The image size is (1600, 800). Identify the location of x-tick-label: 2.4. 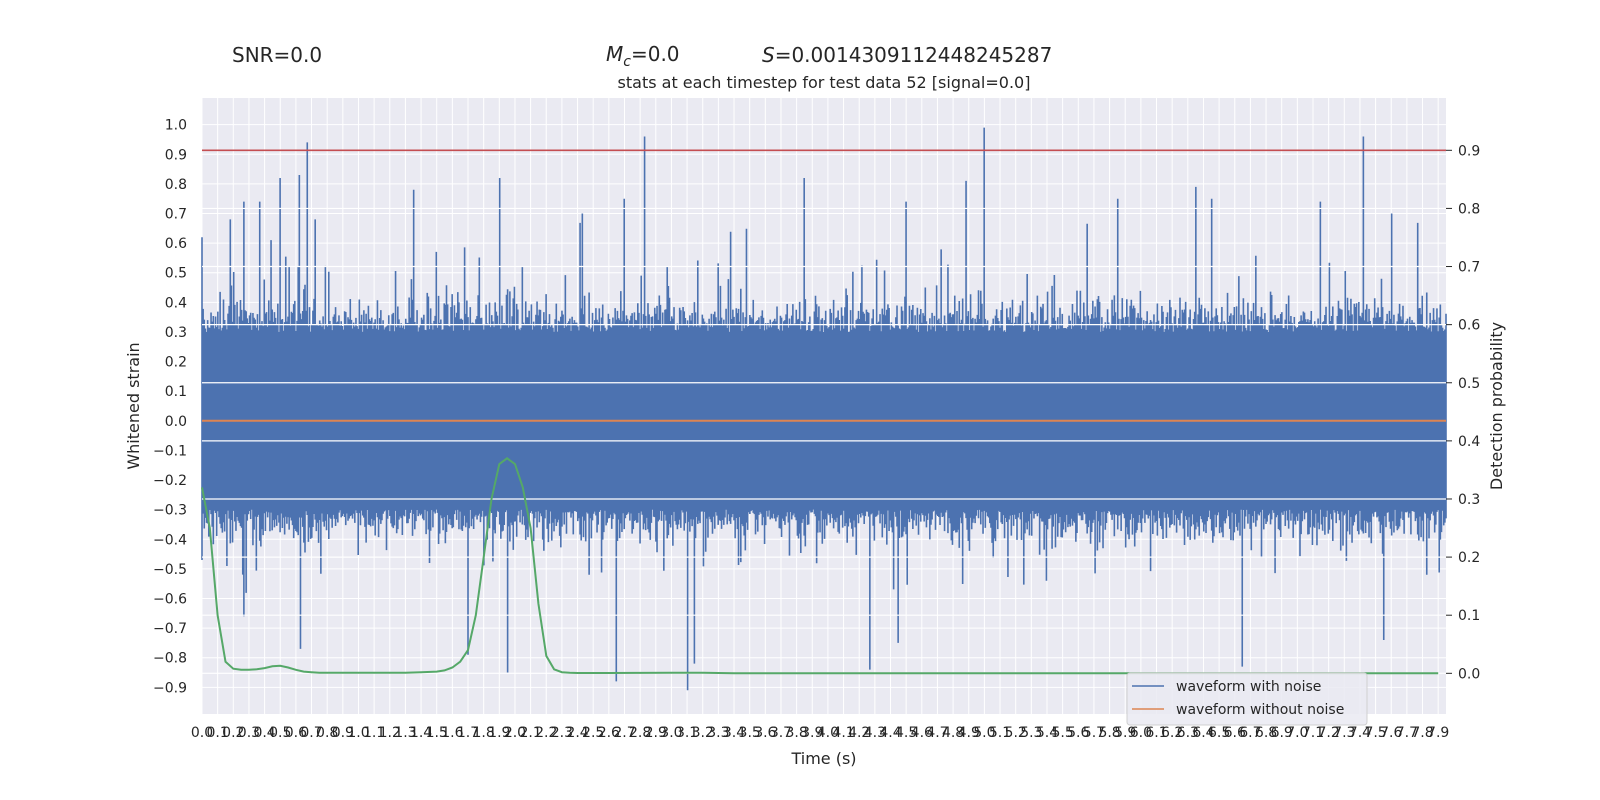
(577, 733).